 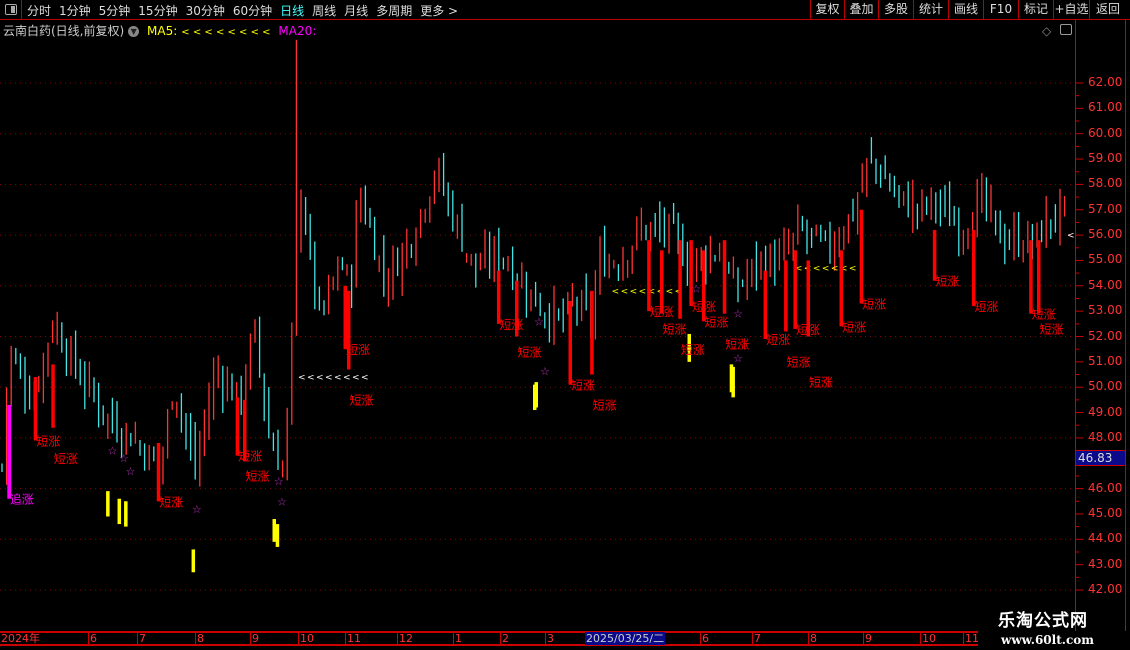 I want to click on period-tab-4: 30分钟, so click(x=205, y=11).